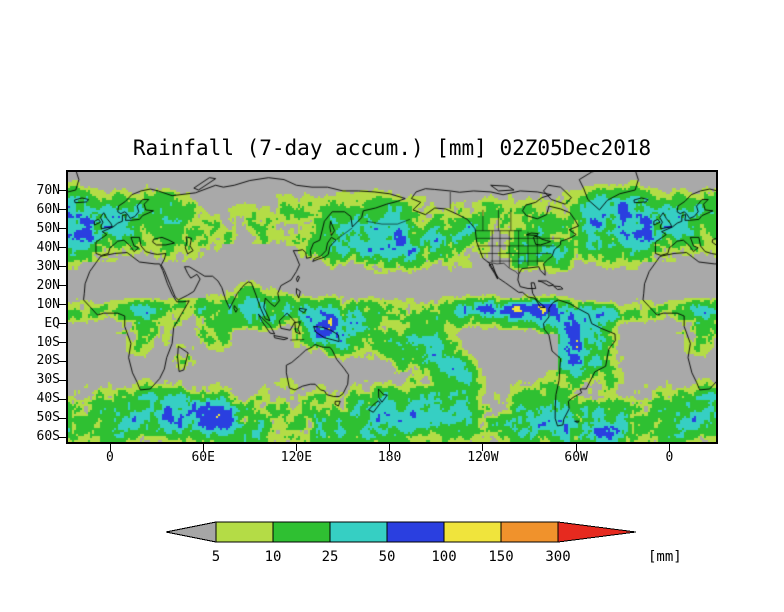 Image resolution: width=784 pixels, height=612 pixels. I want to click on lat-label: 10S, so click(48, 342).